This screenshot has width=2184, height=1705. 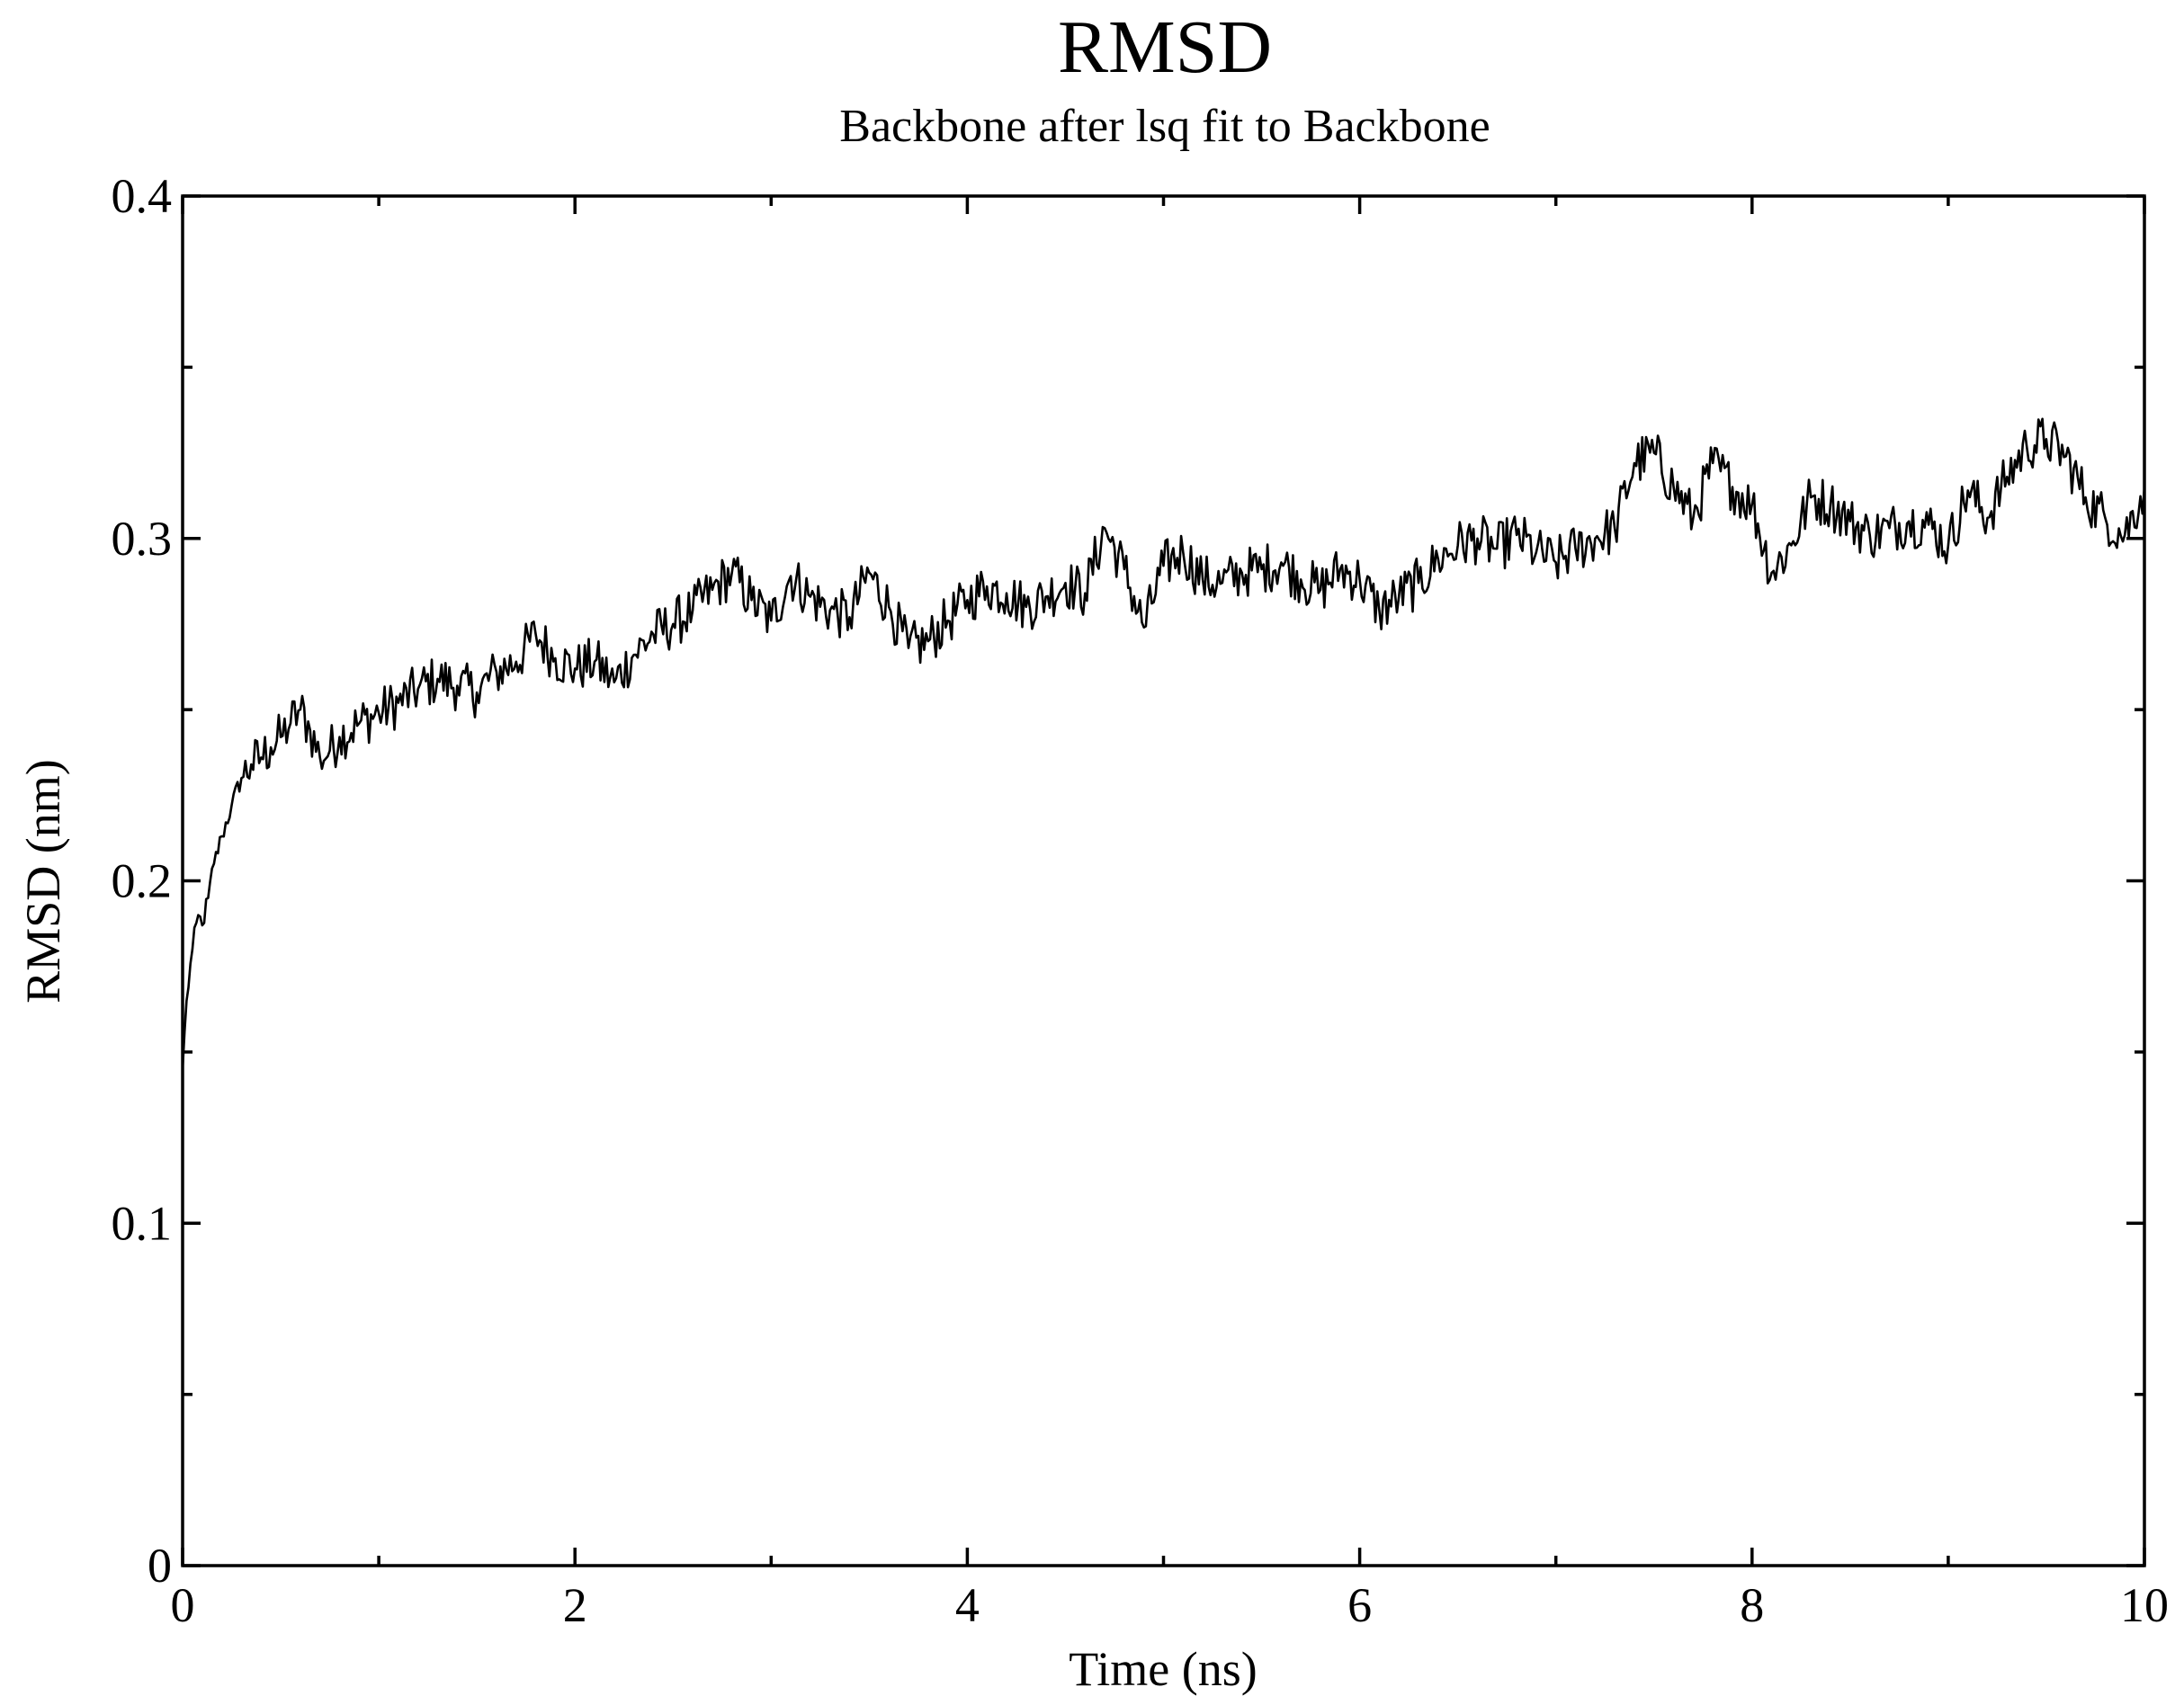 I want to click on chart-subtitle: Backbone after lsq fit to Backbone, so click(x=1165, y=127).